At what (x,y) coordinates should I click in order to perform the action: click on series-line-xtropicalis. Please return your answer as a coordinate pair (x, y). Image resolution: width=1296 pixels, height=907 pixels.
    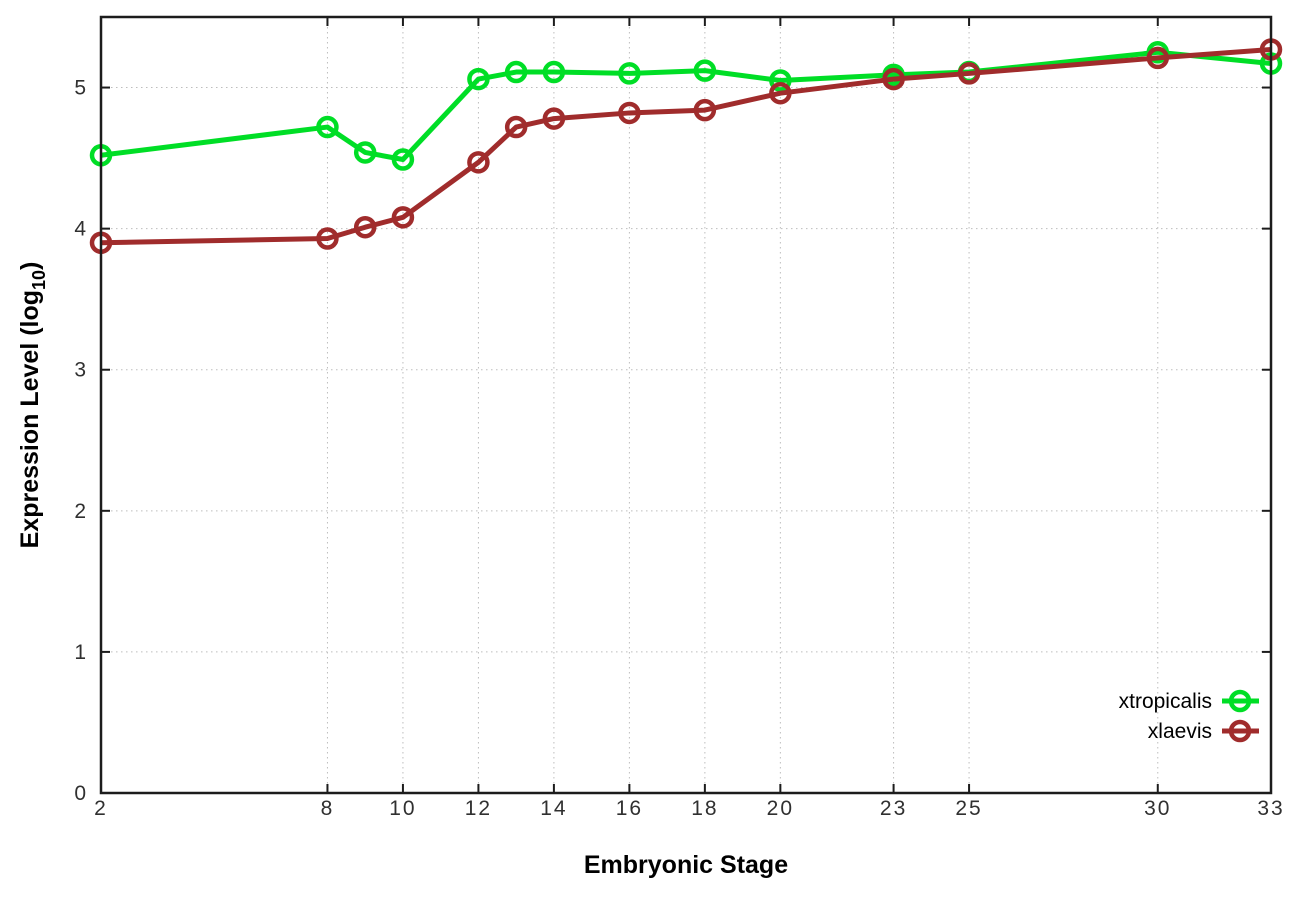
    Looking at the image, I should click on (686, 106).